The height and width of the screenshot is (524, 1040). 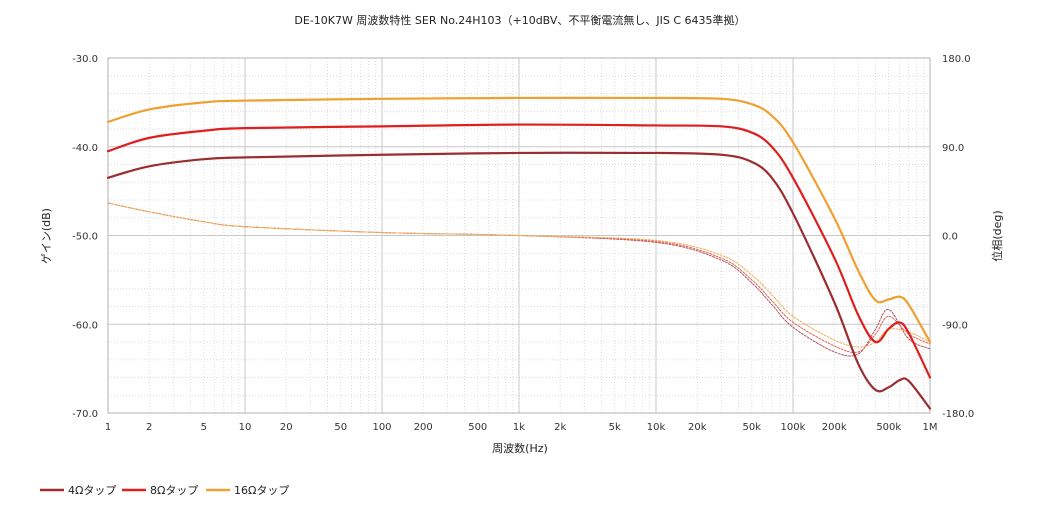 What do you see at coordinates (174, 490) in the screenshot?
I see `legend-label-8ohm: 8Ωタップ` at bounding box center [174, 490].